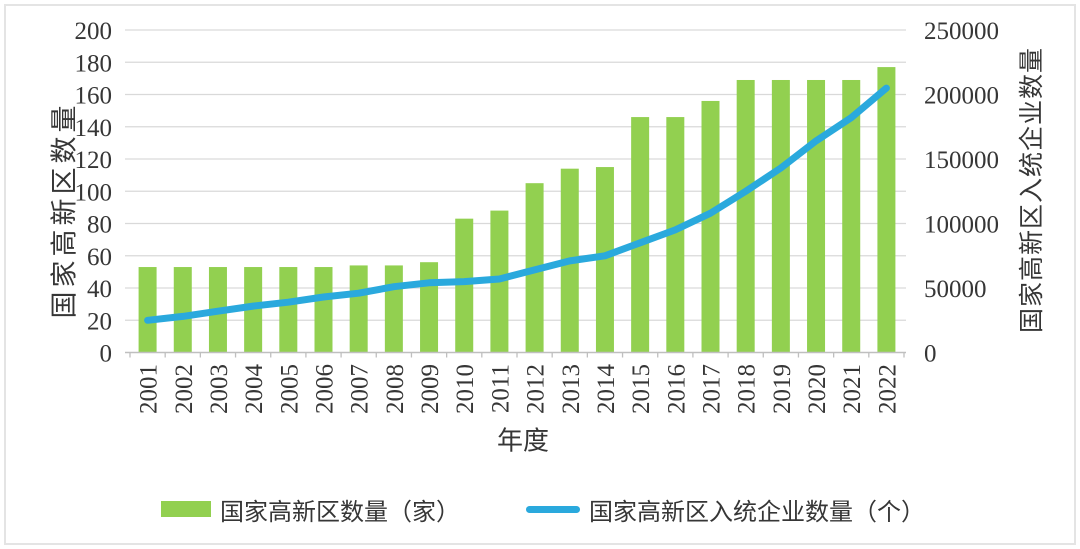 The image size is (1080, 549). Describe the element at coordinates (500, 388) in the screenshot. I see `x-axis-tick-label-2011: 2011` at that location.